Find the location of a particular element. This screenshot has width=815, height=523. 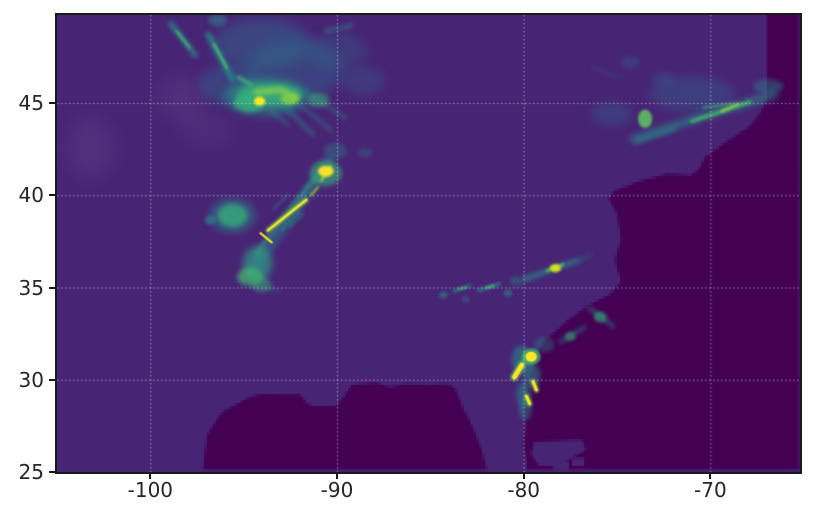

x-tick-label: -80 is located at coordinates (524, 490).